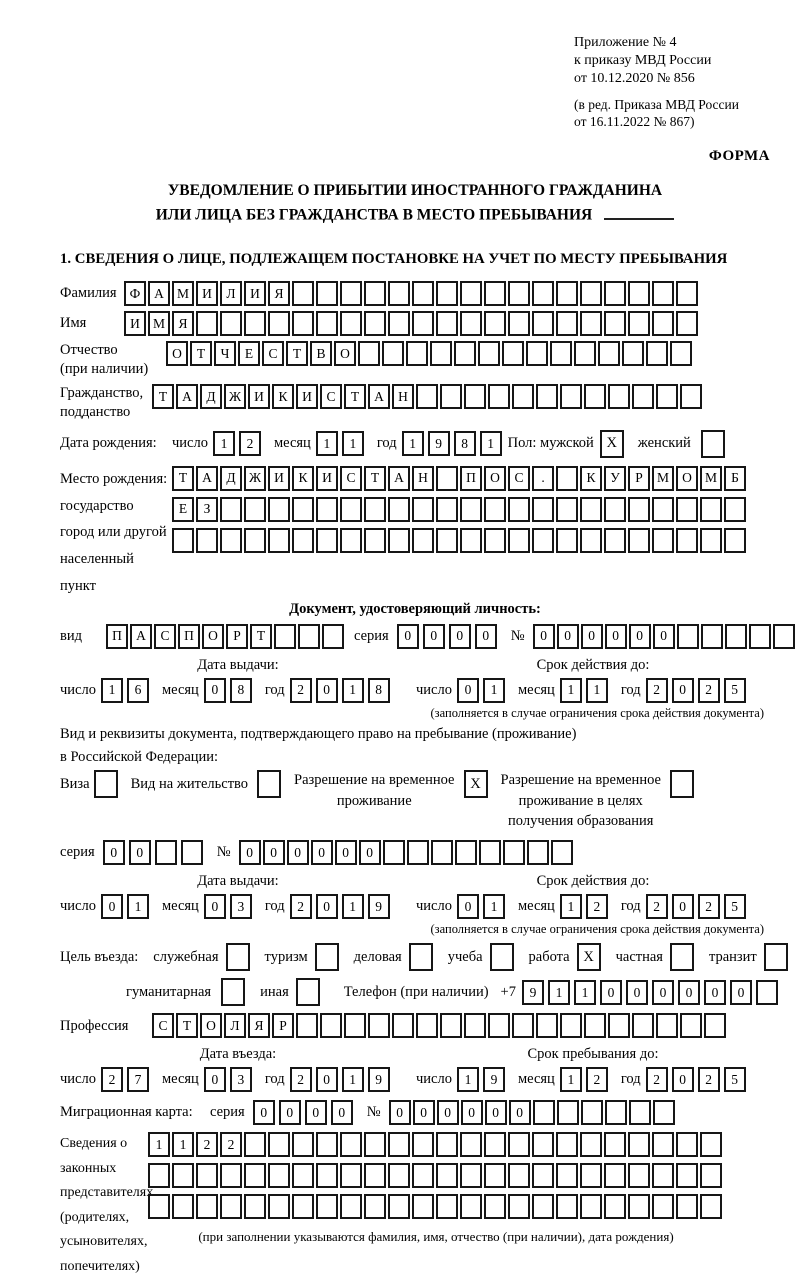 This screenshot has height=1279, width=800. Describe the element at coordinates (117, 636) in the screenshot. I see `char-box: П` at that location.